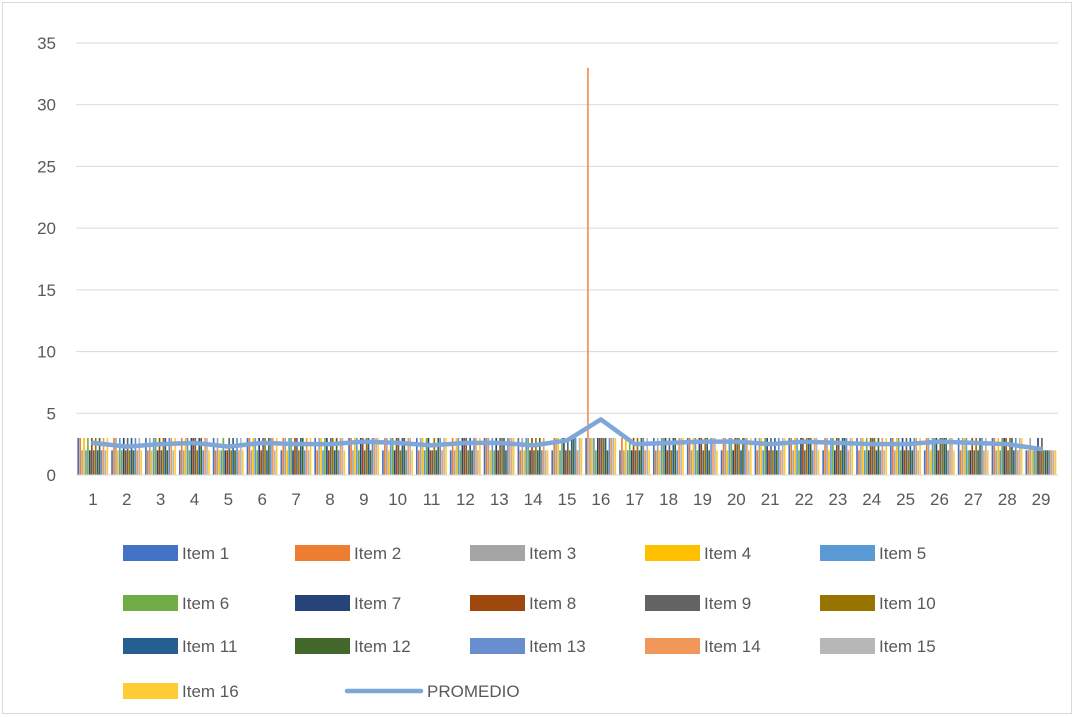 The image size is (1075, 717). What do you see at coordinates (668, 499) in the screenshot?
I see `x-tick-label: 18` at bounding box center [668, 499].